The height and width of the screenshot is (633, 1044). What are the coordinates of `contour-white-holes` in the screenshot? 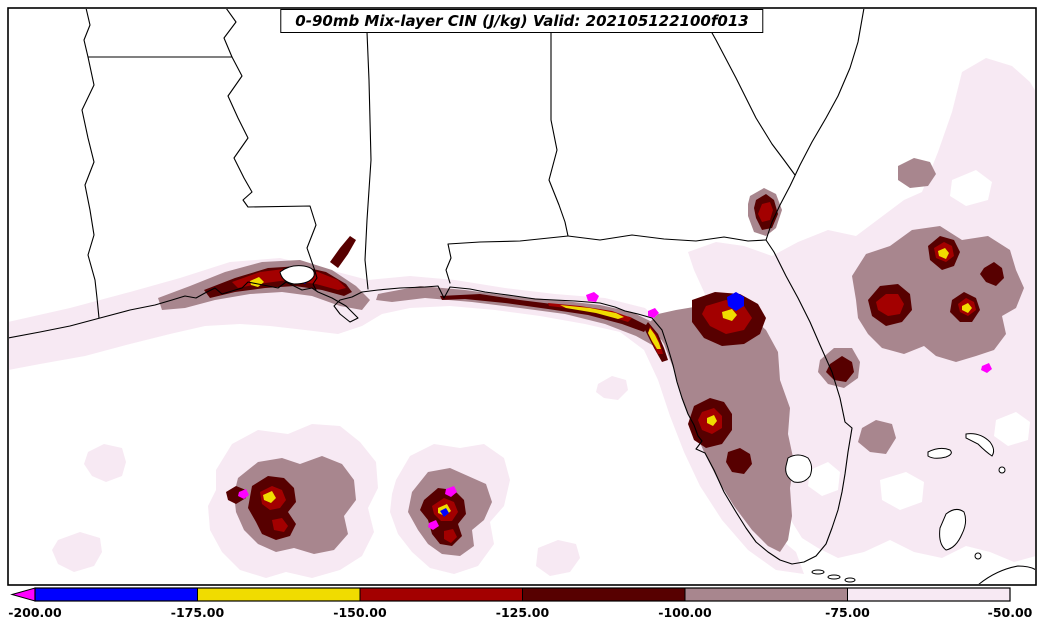 It's located at (919, 340).